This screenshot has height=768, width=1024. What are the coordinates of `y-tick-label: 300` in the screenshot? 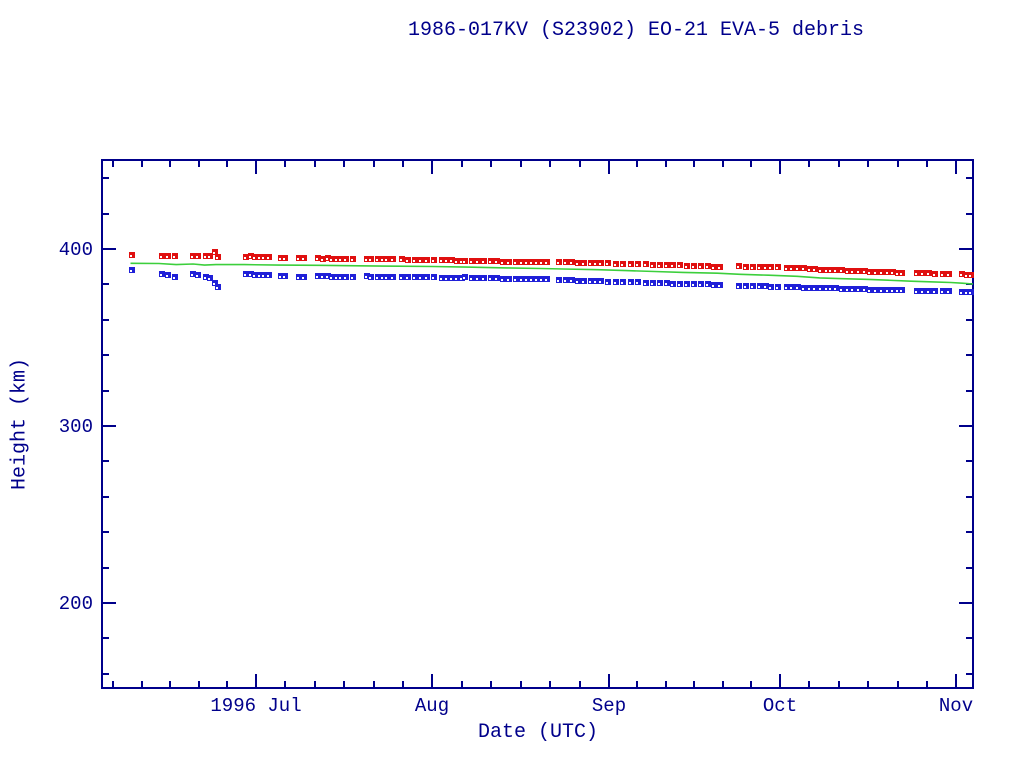 It's located at (76, 427).